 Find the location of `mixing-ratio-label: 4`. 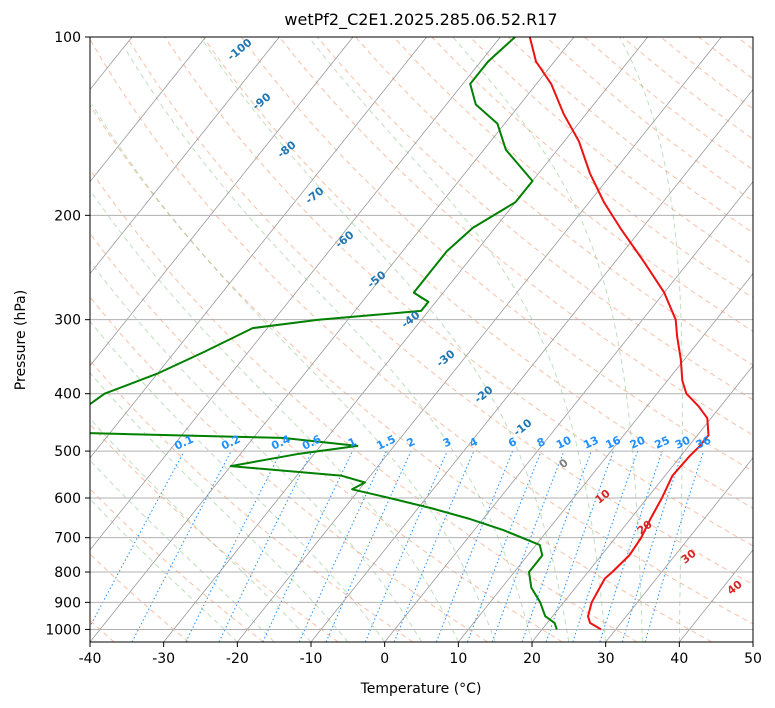

mixing-ratio-label: 4 is located at coordinates (473, 442).